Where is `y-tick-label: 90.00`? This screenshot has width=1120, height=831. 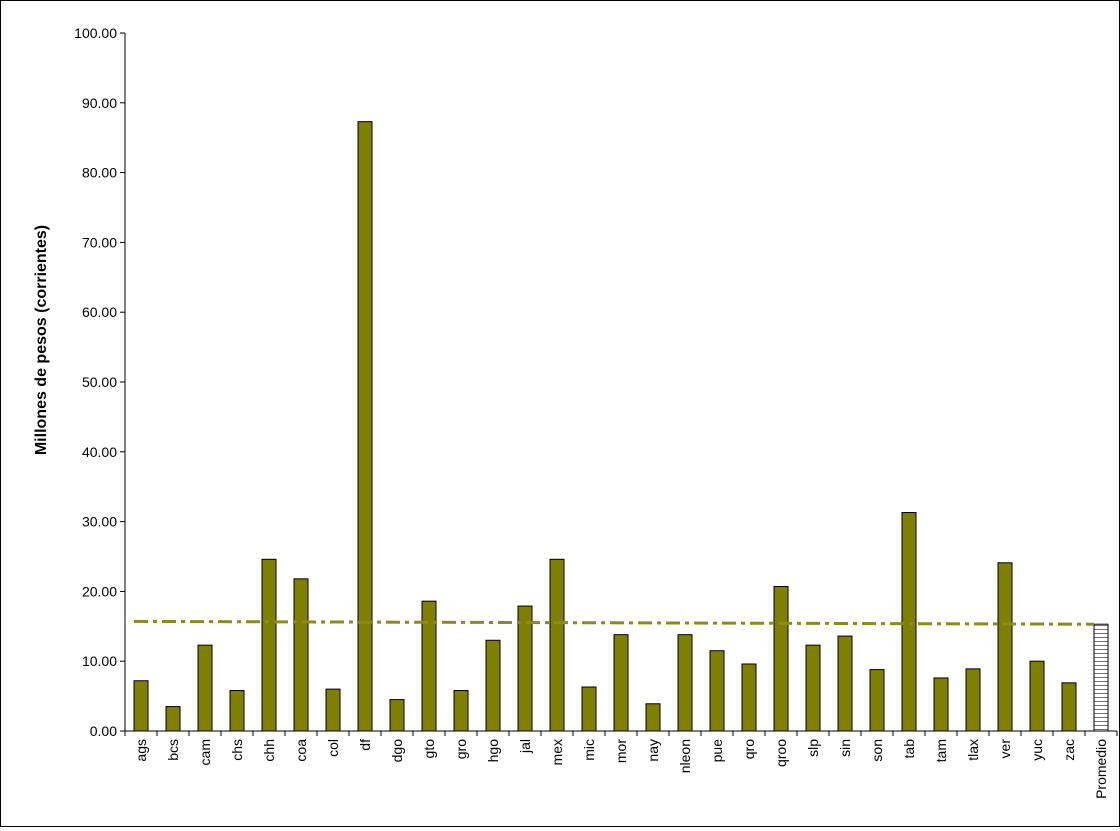 y-tick-label: 90.00 is located at coordinates (99, 103).